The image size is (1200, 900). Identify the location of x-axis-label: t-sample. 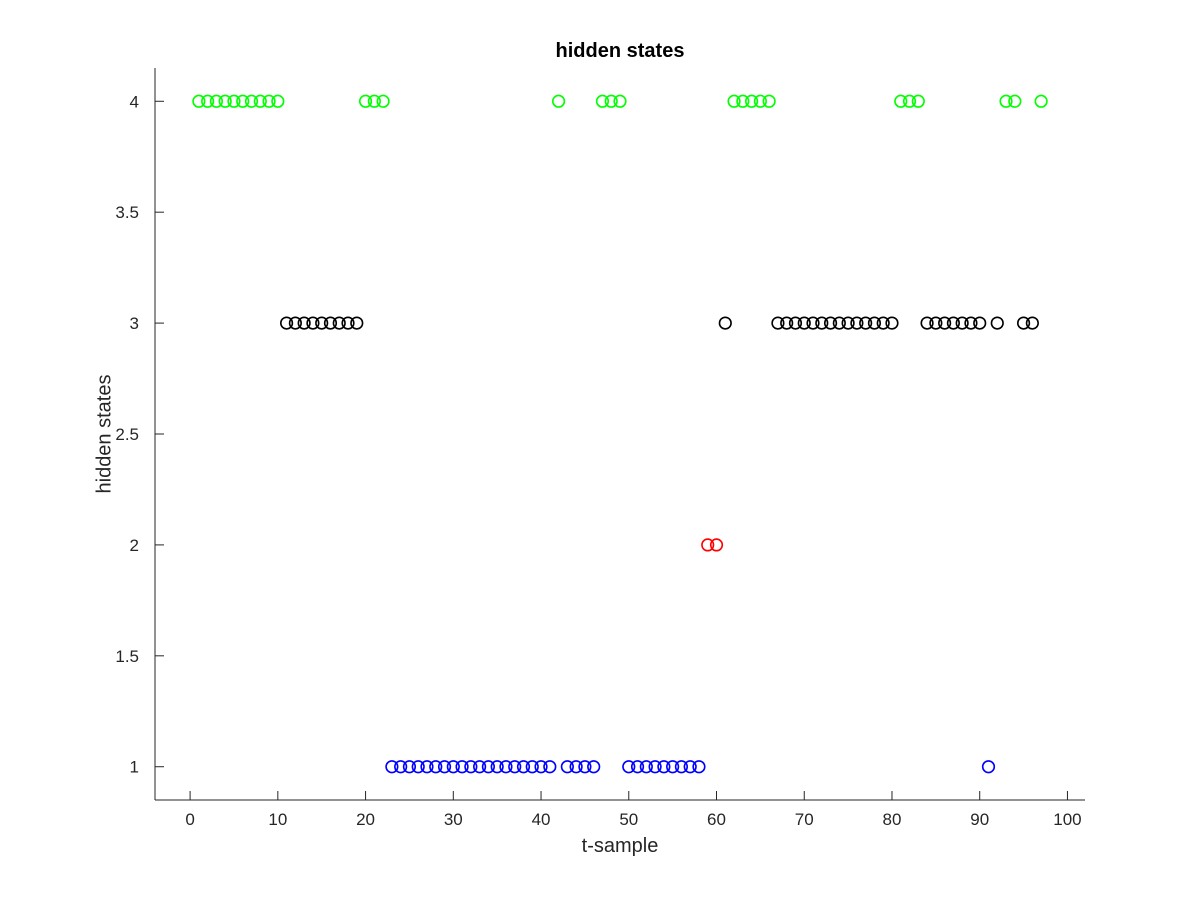
(620, 846).